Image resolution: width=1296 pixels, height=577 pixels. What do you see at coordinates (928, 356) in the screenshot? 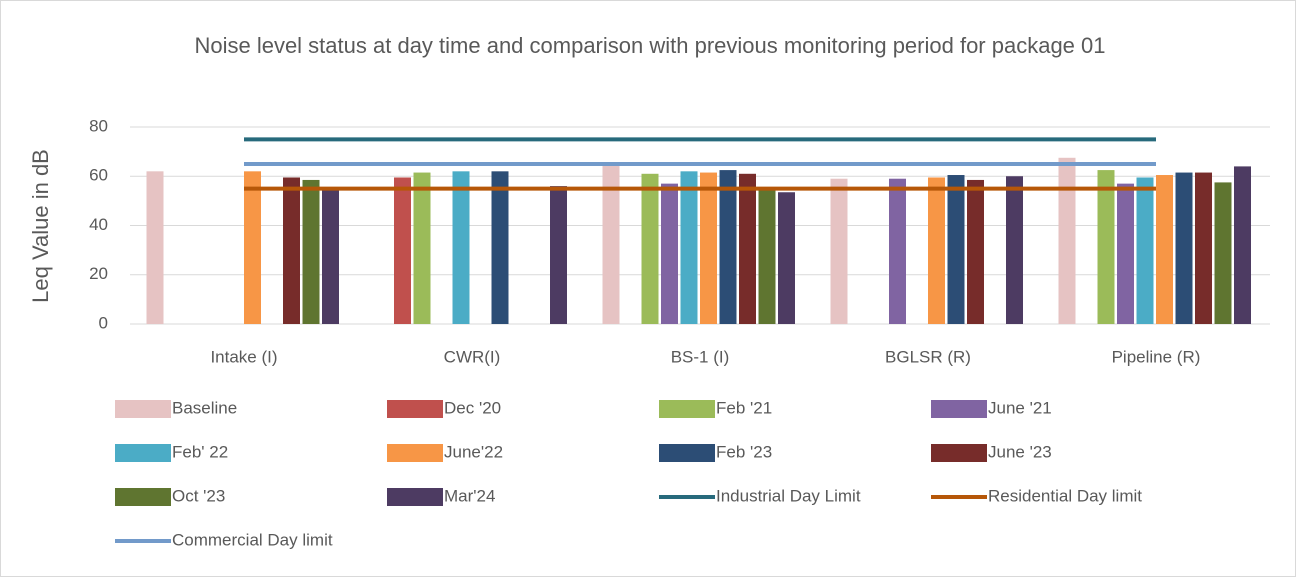
I see `x-tick-label: BGLSR (R)` at bounding box center [928, 356].